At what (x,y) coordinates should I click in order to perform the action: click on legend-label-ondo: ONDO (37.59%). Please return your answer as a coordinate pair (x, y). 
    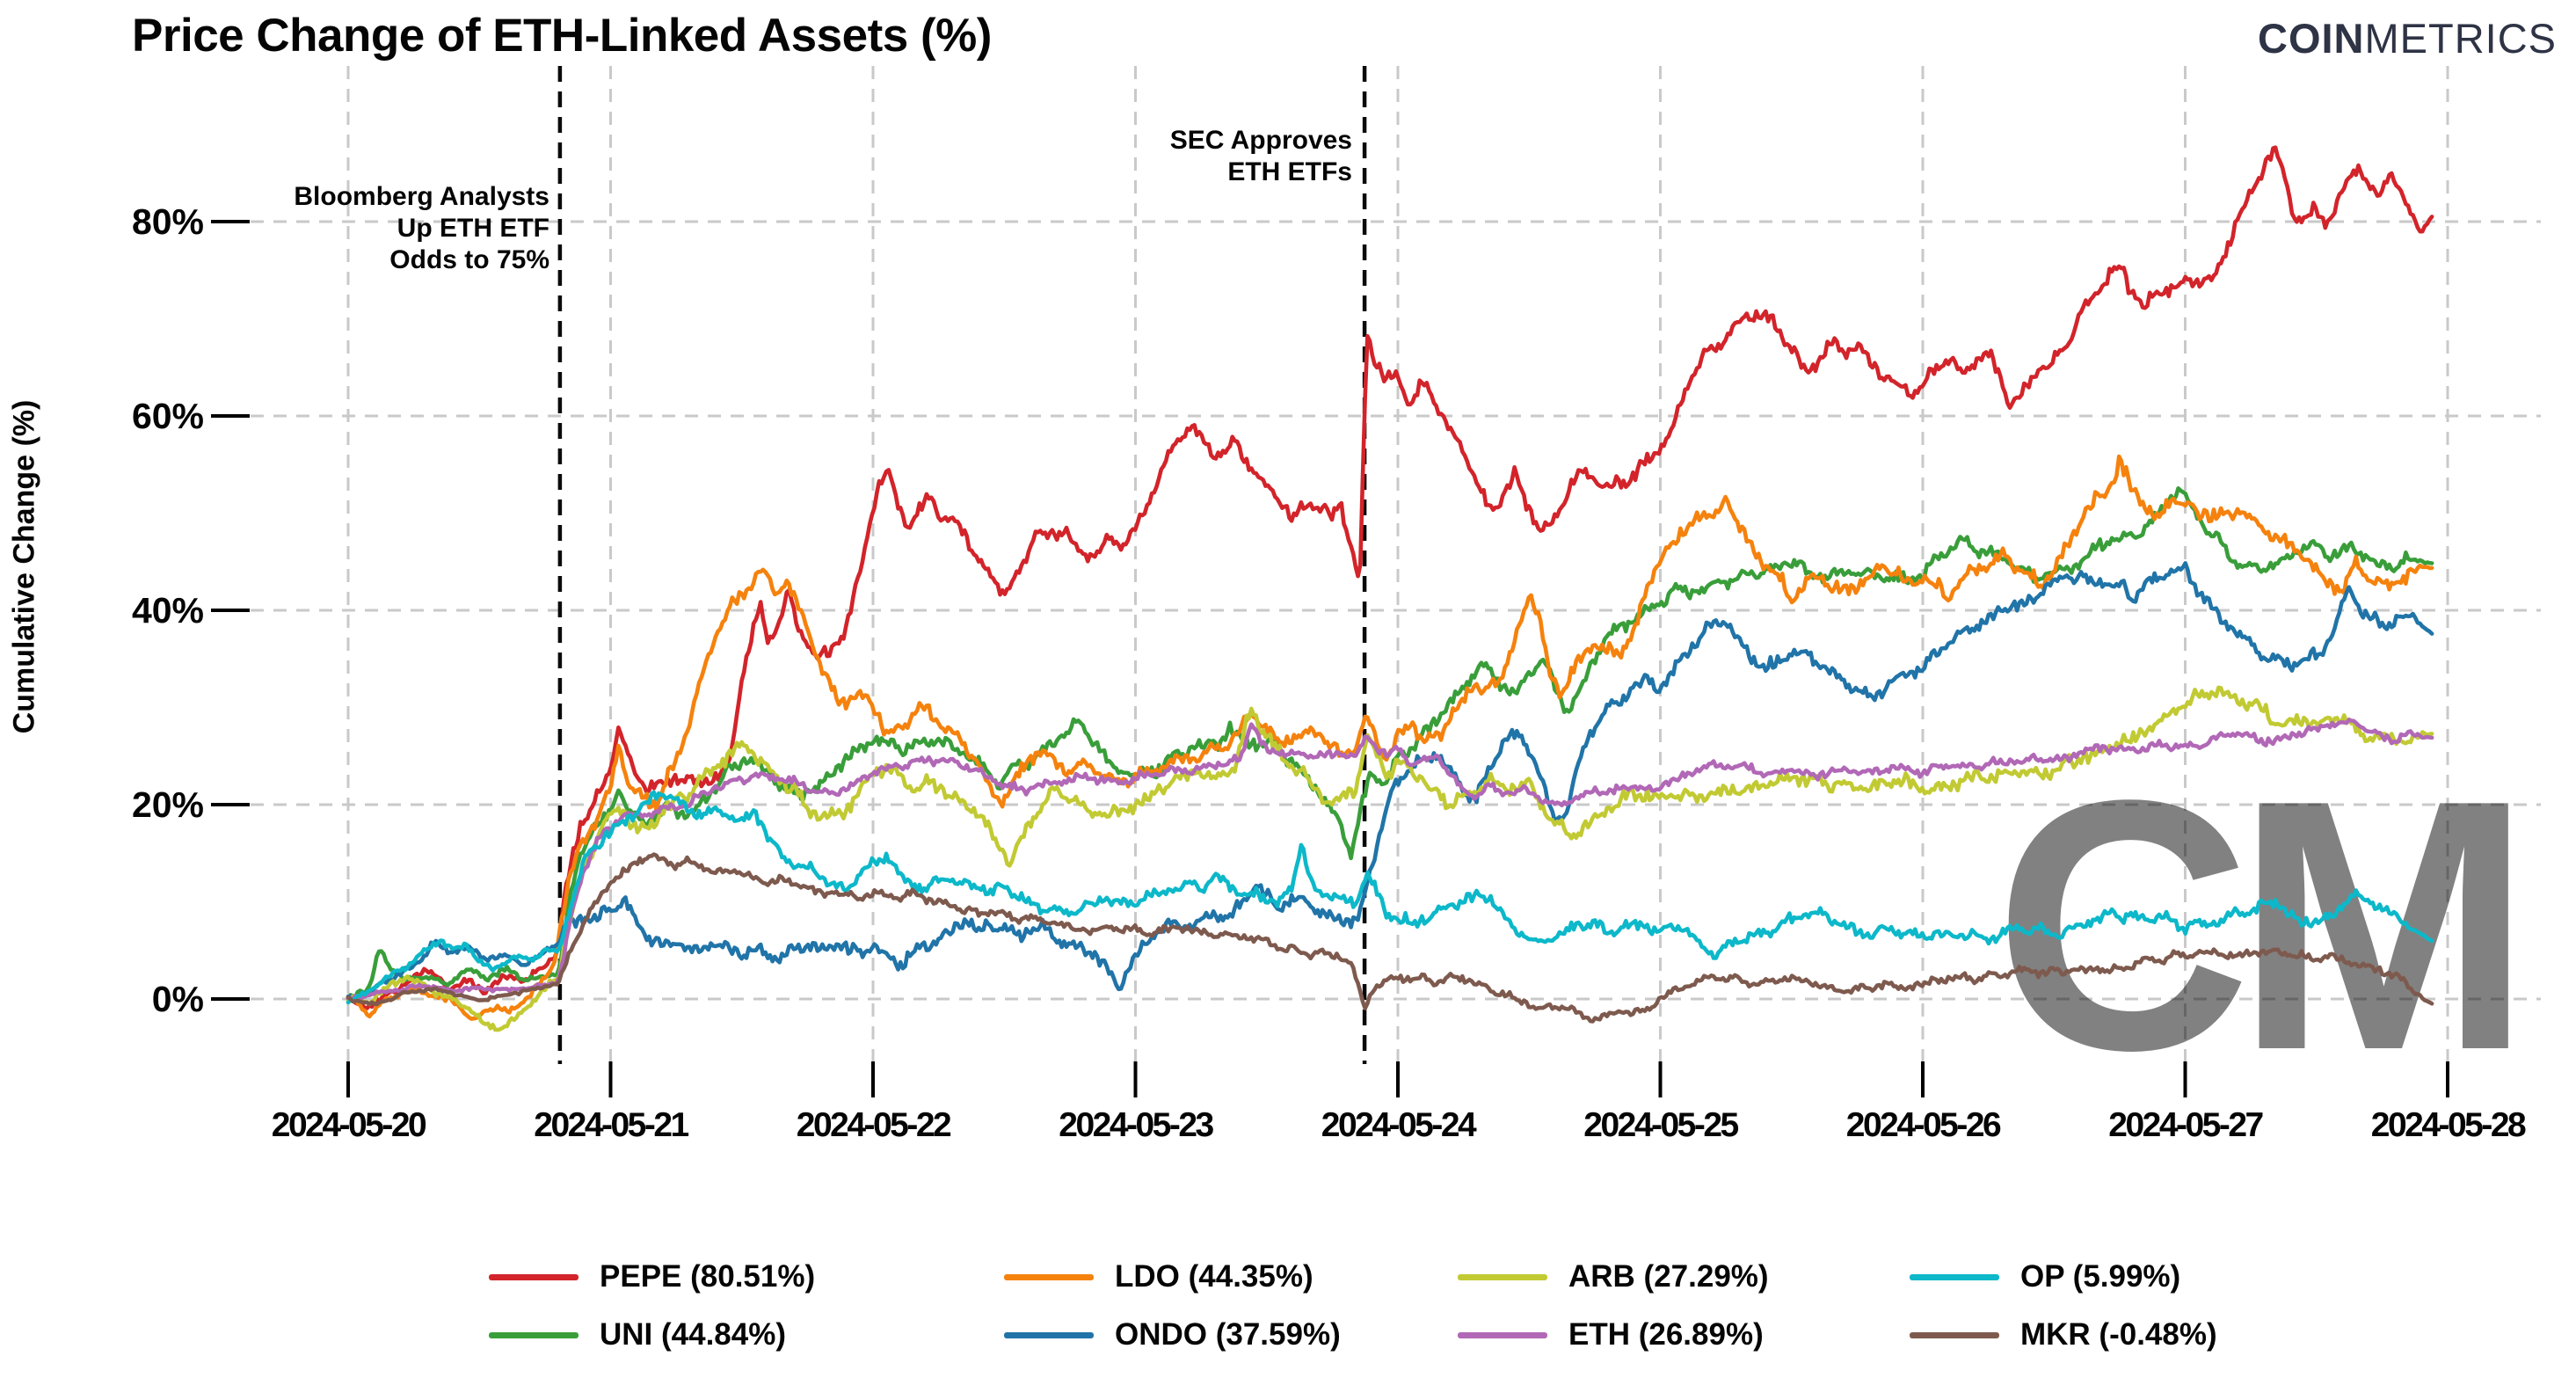
    Looking at the image, I should click on (1228, 1334).